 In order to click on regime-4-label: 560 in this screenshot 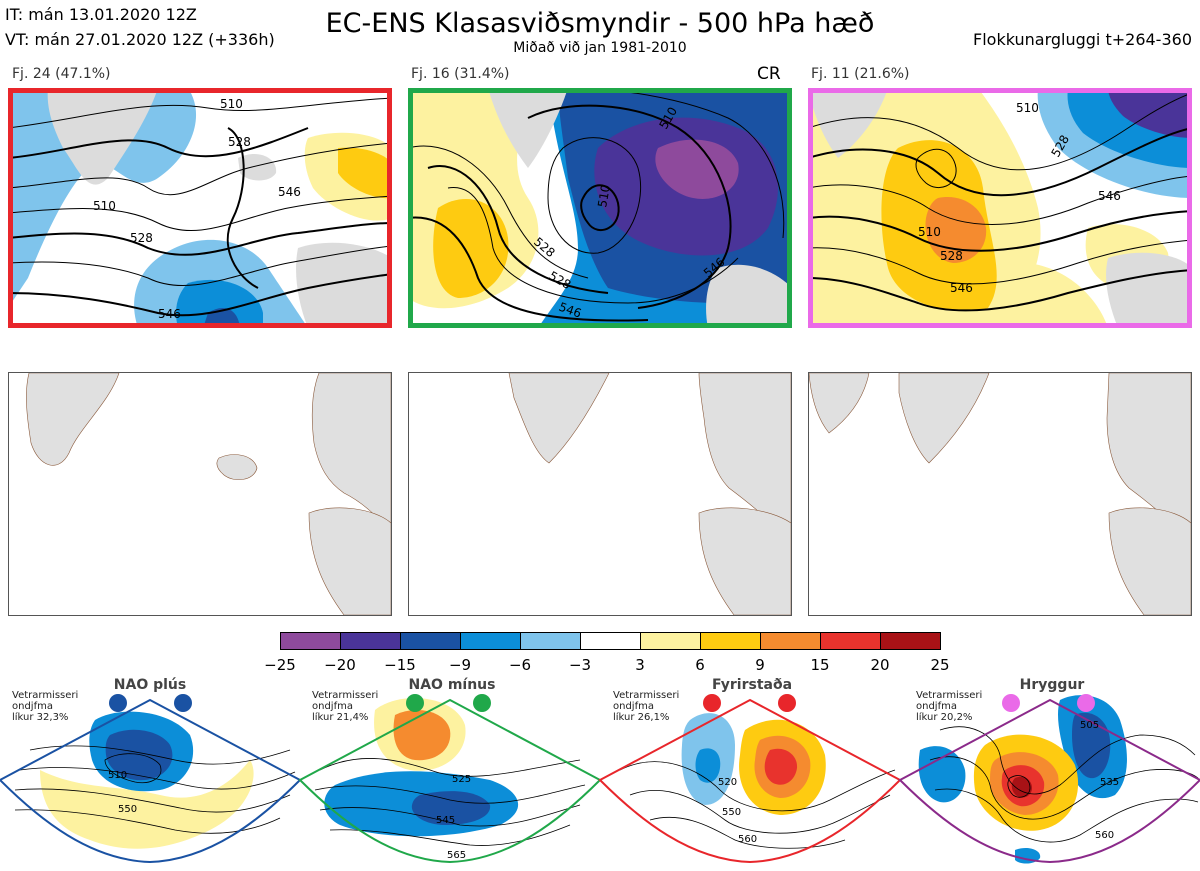, I will do `click(1104, 835)`.